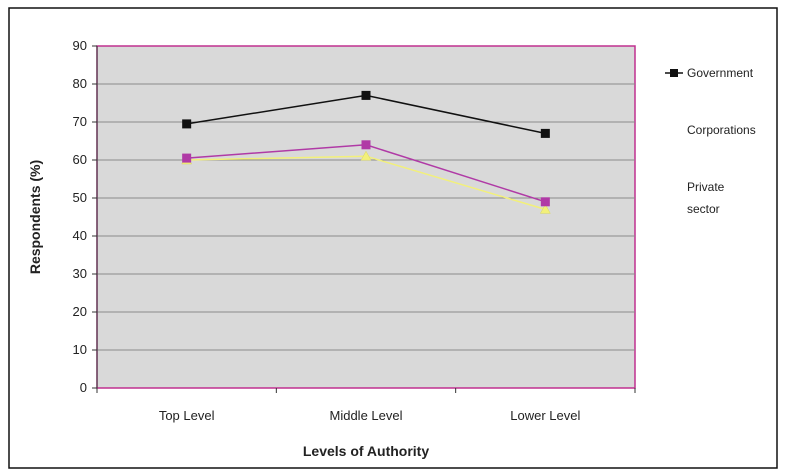 The height and width of the screenshot is (474, 785). What do you see at coordinates (80, 197) in the screenshot?
I see `y-tick-label: 50` at bounding box center [80, 197].